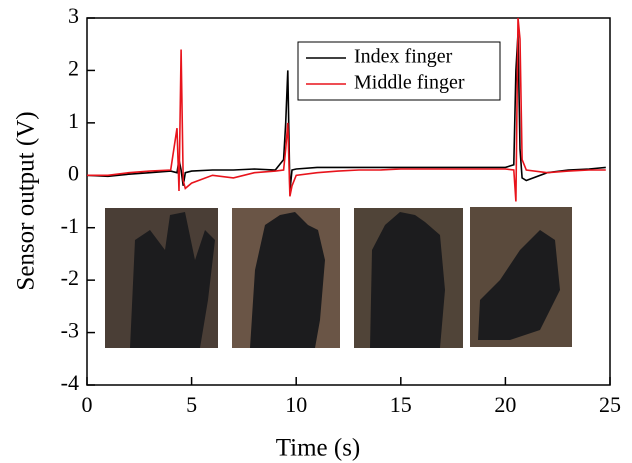  What do you see at coordinates (318, 448) in the screenshot?
I see `x-axis-label: Time (s)` at bounding box center [318, 448].